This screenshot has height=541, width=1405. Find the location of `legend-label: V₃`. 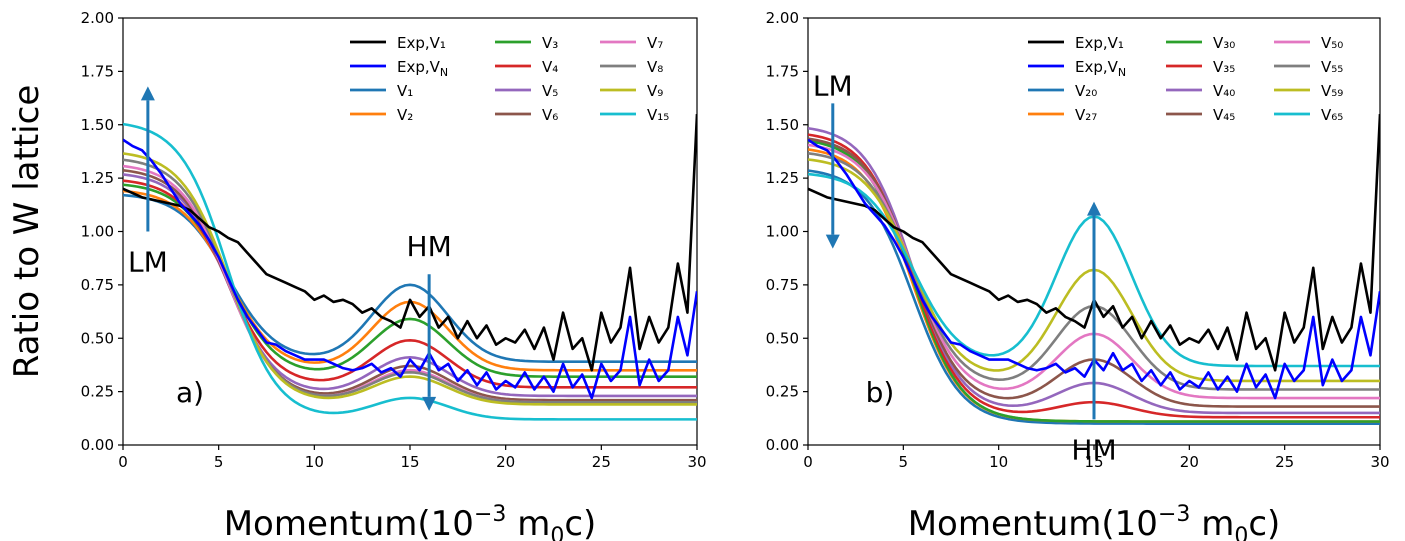

legend-label: V₃ is located at coordinates (550, 43).